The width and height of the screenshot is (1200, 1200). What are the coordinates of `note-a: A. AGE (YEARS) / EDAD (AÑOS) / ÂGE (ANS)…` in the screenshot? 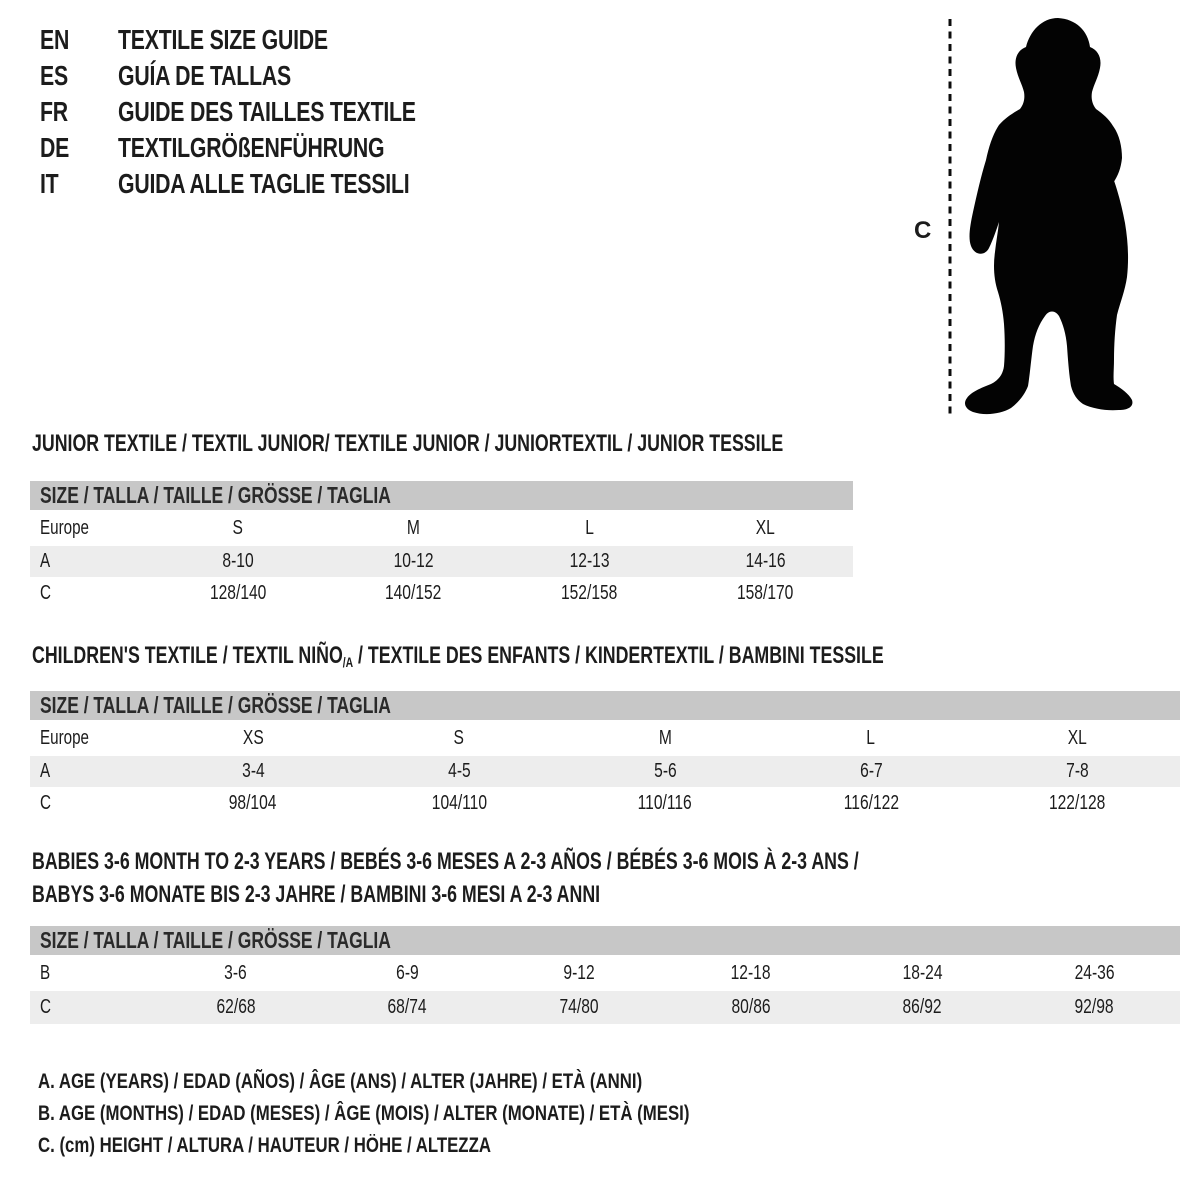 It's located at (340, 1081).